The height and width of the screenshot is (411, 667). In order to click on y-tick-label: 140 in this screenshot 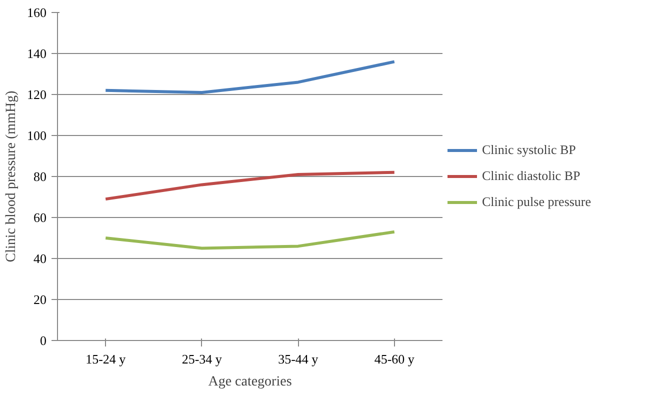, I will do `click(36, 53)`.